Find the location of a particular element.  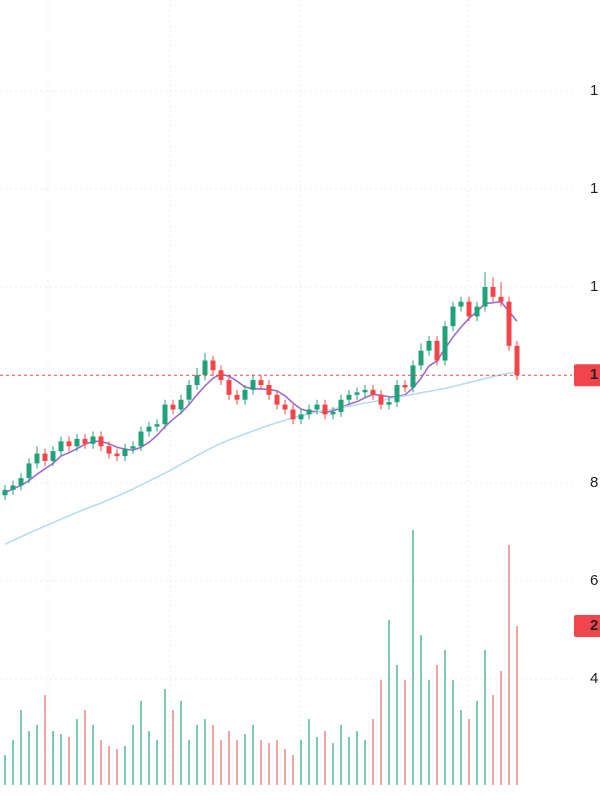

y-tick-label: 4 is located at coordinates (594, 678).